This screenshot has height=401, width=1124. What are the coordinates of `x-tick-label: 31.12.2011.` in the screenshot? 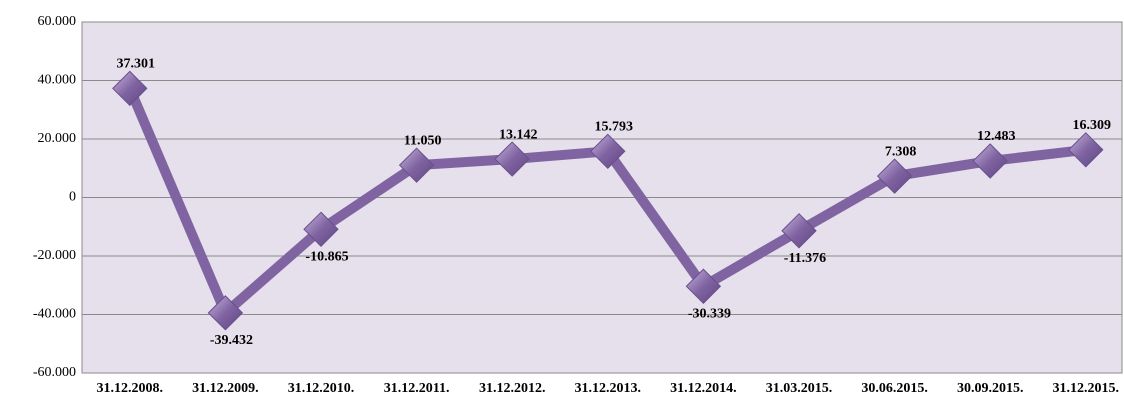 It's located at (417, 388).